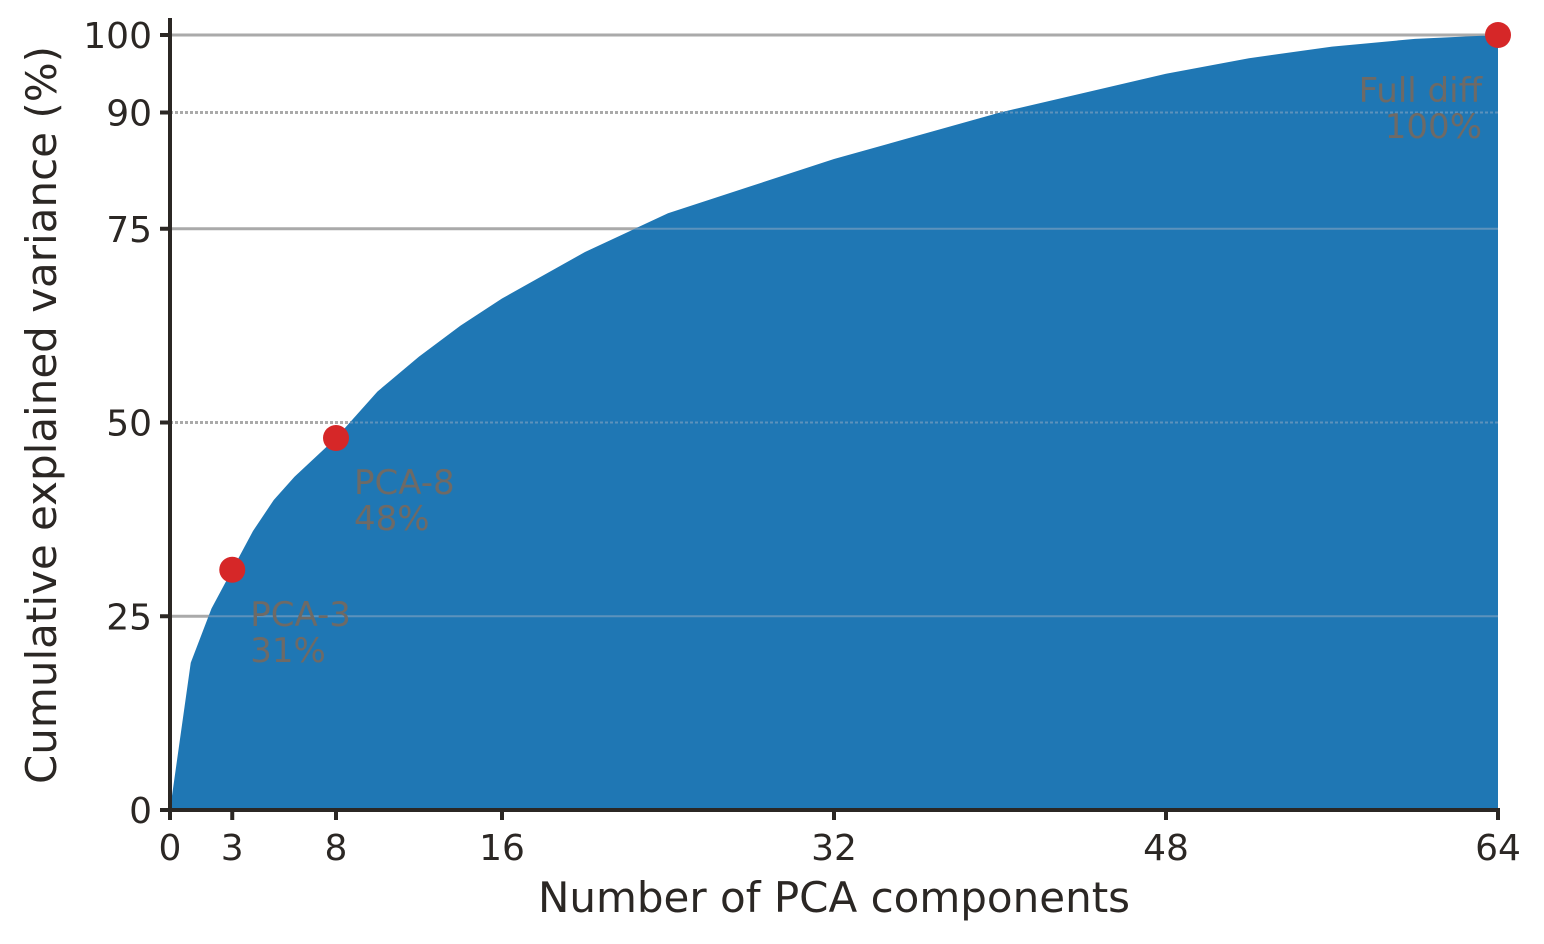 This screenshot has width=1544, height=944. I want to click on y-tick-label: 0, so click(140, 811).